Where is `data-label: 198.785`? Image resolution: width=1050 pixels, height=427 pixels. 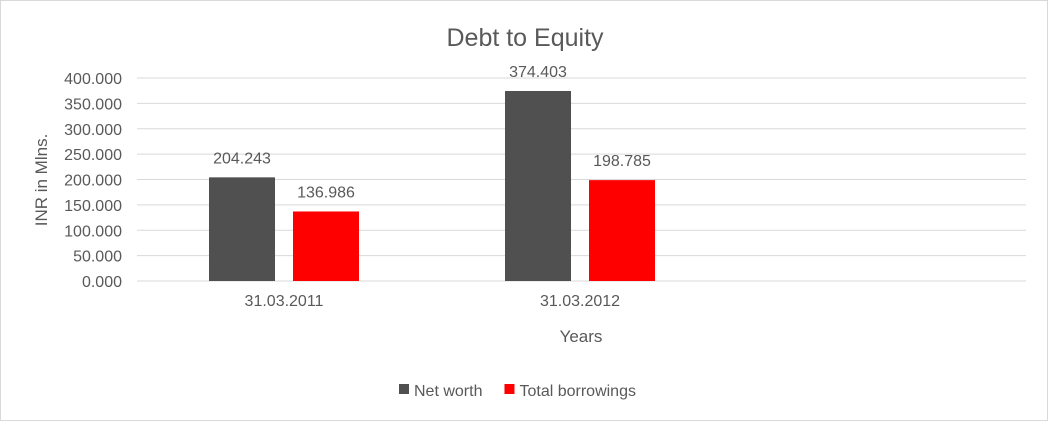 data-label: 198.785 is located at coordinates (622, 161).